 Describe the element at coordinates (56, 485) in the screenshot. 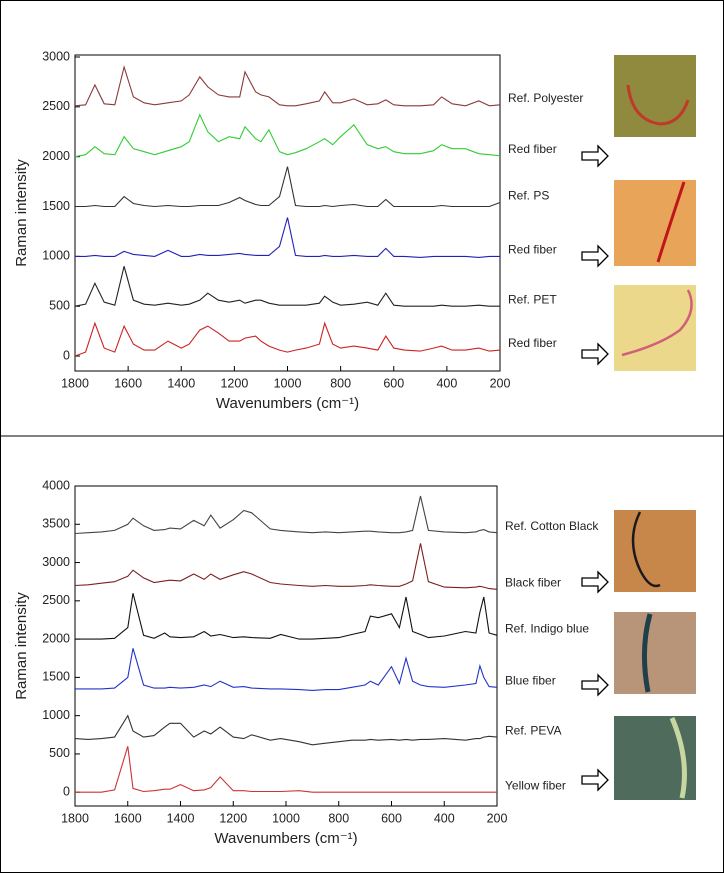

I see `y-tick-label: 4000` at that location.